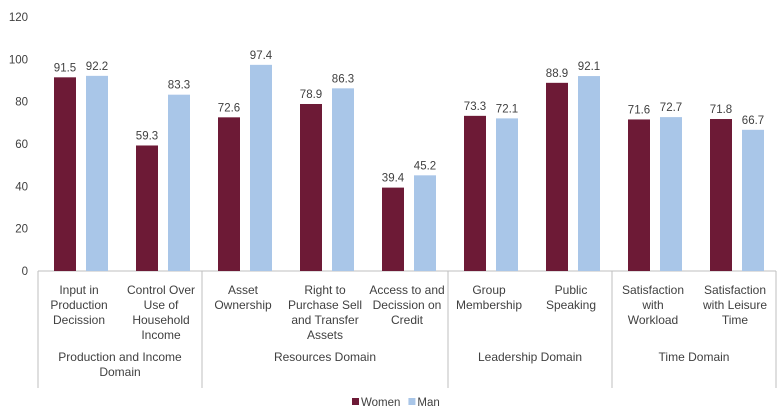 This screenshot has width=777, height=408. I want to click on y-tick-label: 20, so click(21, 230).